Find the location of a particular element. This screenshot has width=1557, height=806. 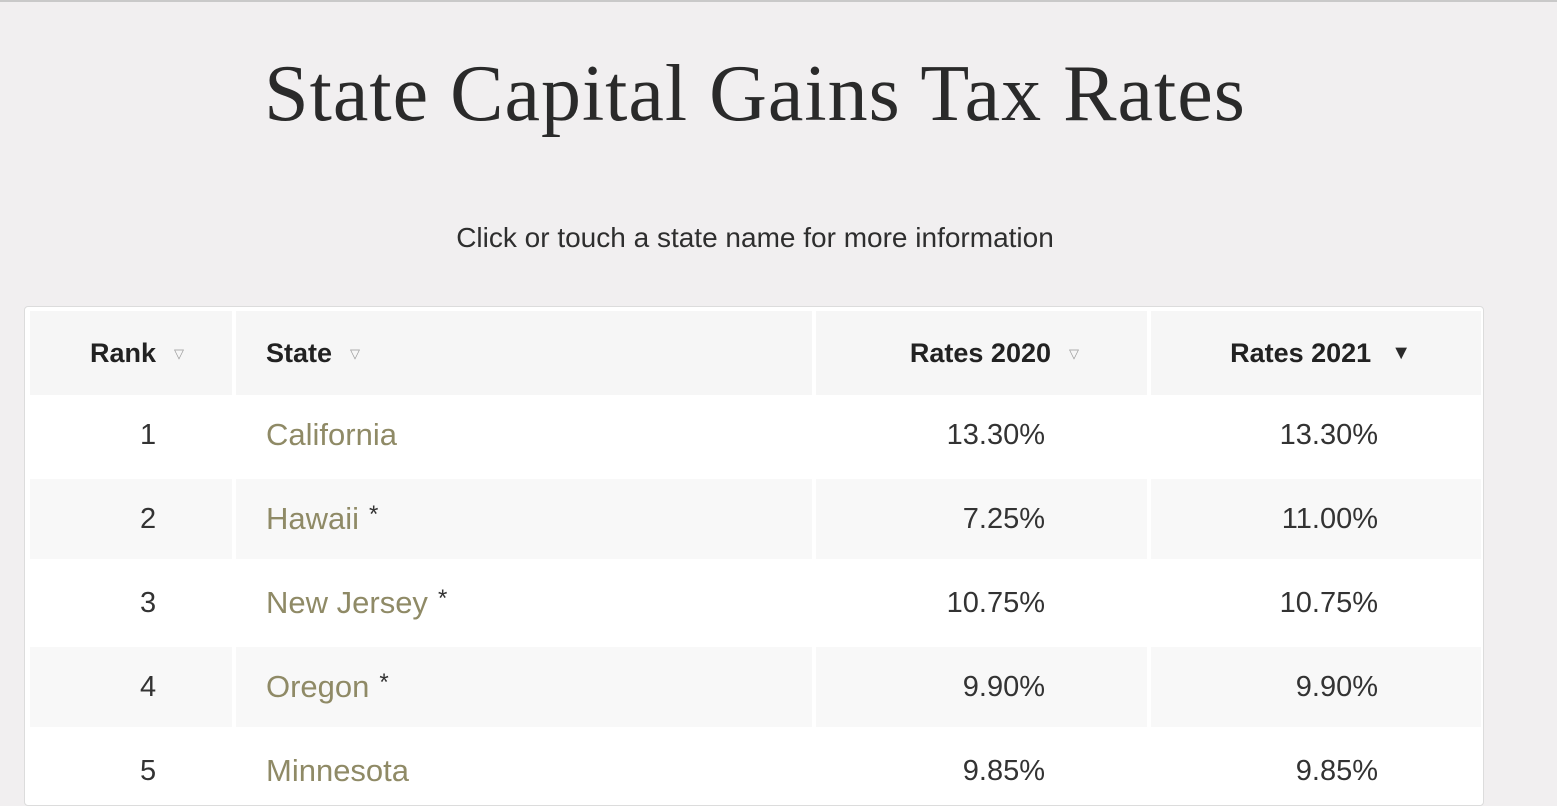

rank-cell: 4 is located at coordinates (131, 687).